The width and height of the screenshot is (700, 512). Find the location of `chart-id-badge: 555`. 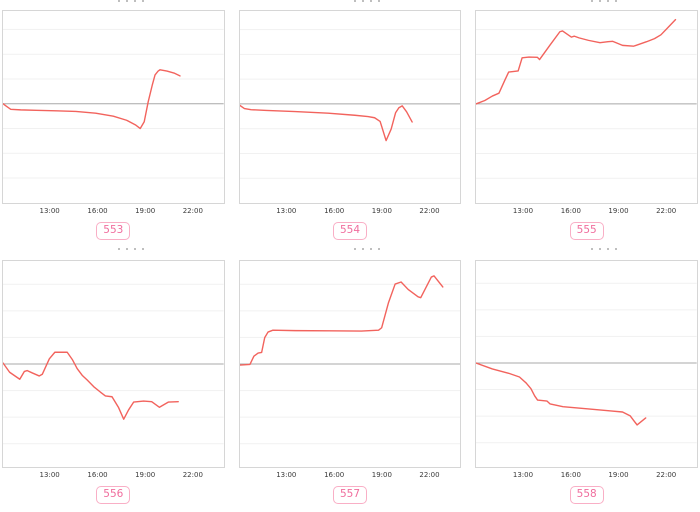

chart-id-badge: 555 is located at coordinates (586, 231).